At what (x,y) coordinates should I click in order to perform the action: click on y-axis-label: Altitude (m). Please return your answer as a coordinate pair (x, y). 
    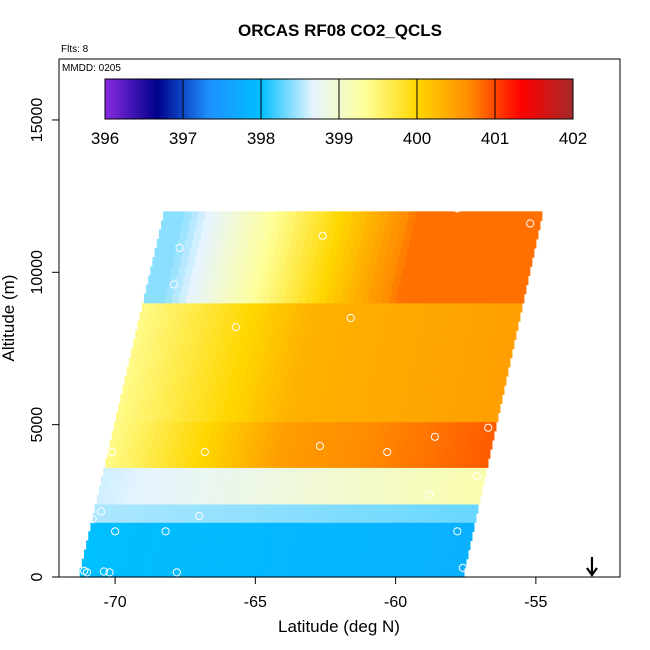
    Looking at the image, I should click on (9, 318).